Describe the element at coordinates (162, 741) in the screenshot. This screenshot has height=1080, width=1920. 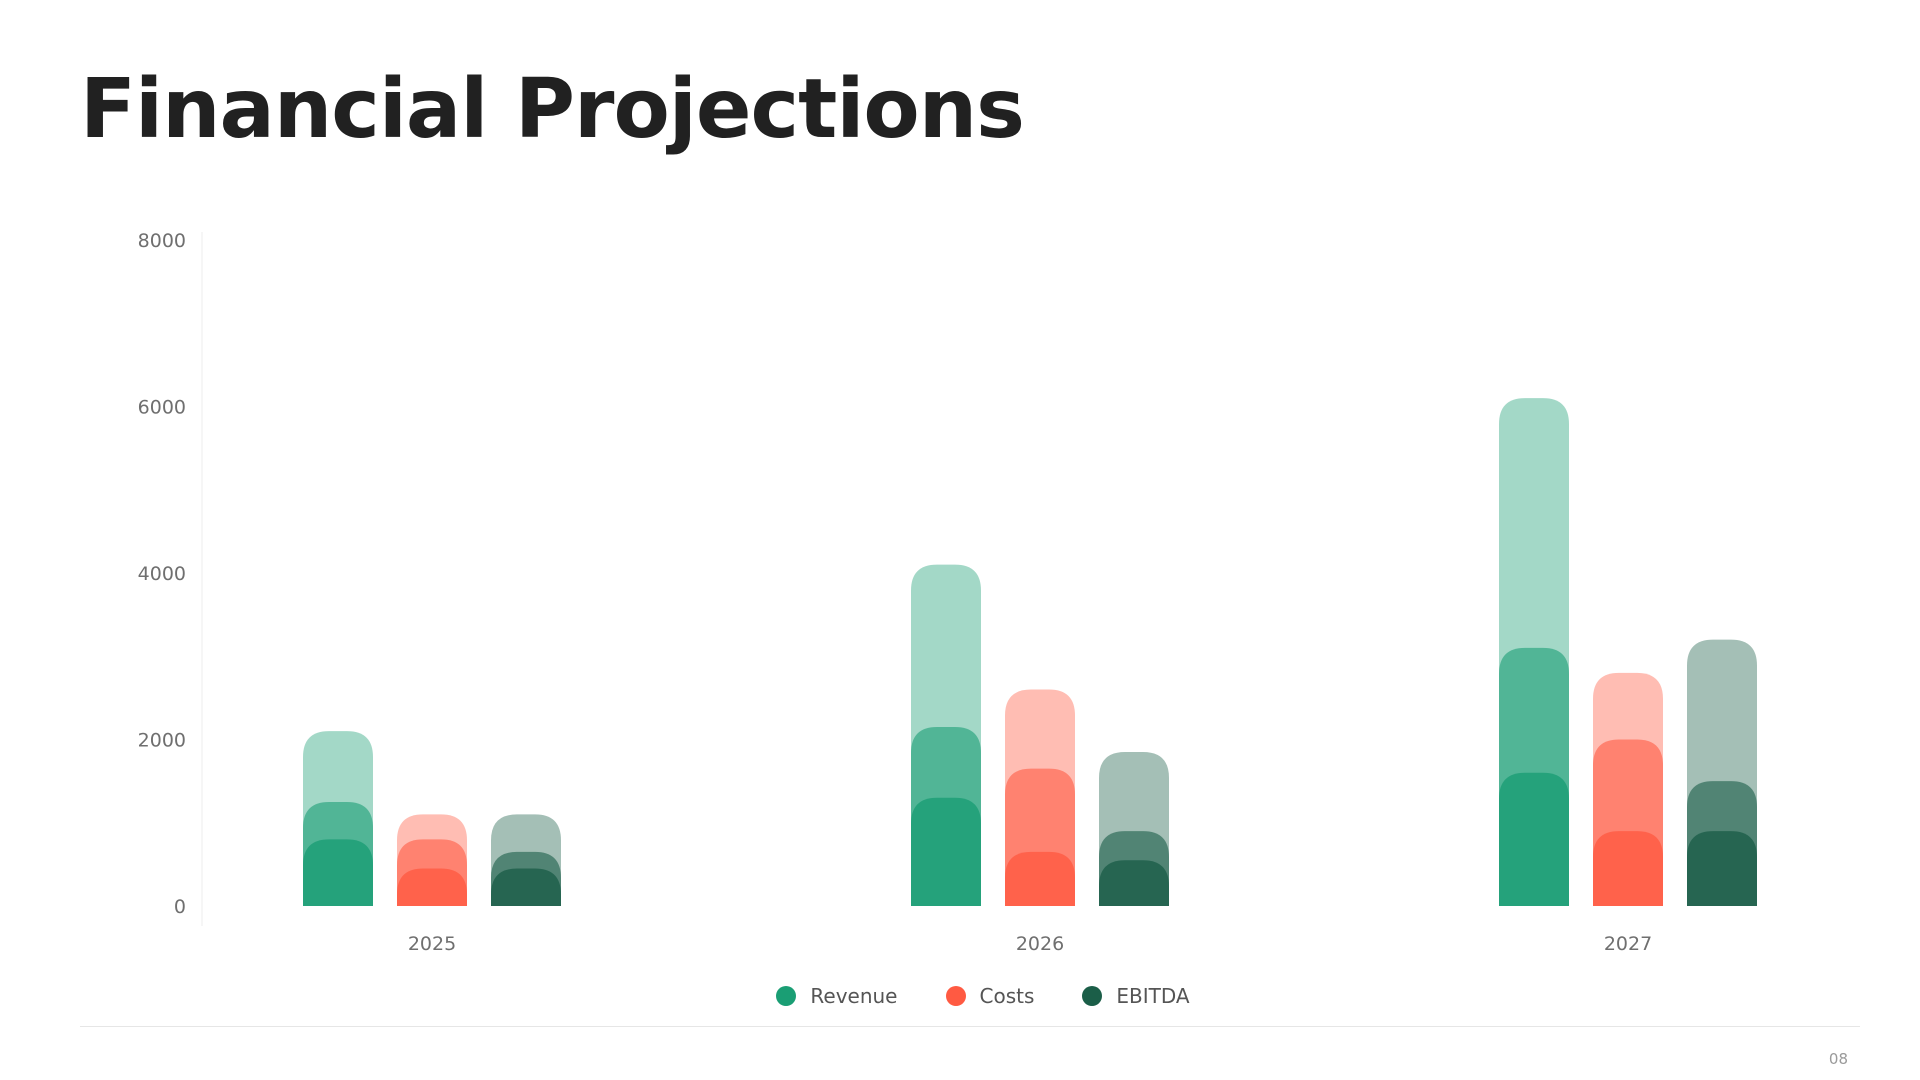
I see `y-tick-label: 2000` at that location.